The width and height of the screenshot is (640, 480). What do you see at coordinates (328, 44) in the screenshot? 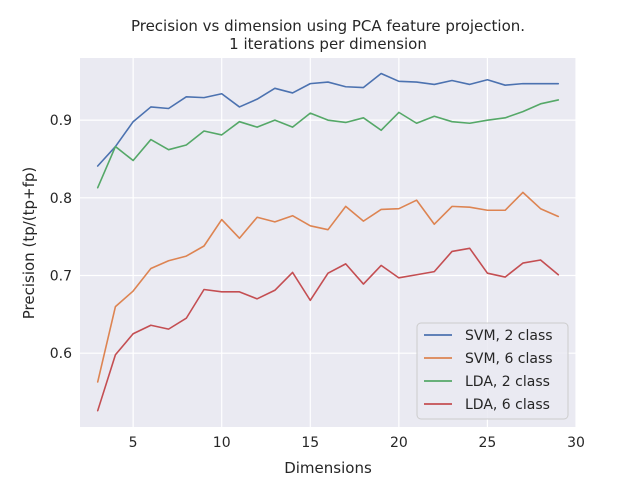
I see `chart-title-line-2: 1 iterations per dimension` at bounding box center [328, 44].